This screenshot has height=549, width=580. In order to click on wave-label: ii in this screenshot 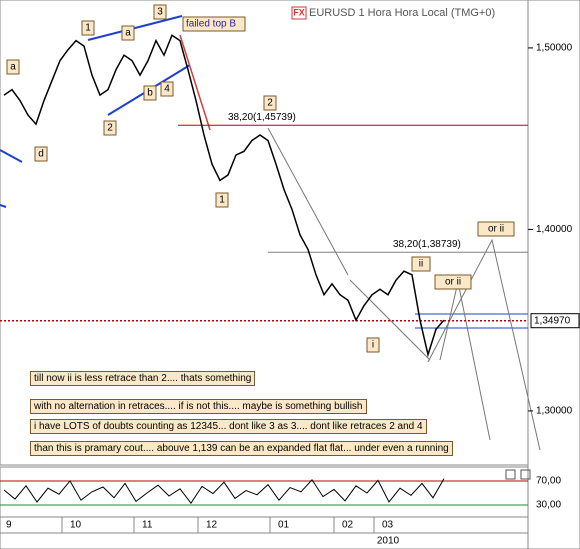, I will do `click(421, 264)`.